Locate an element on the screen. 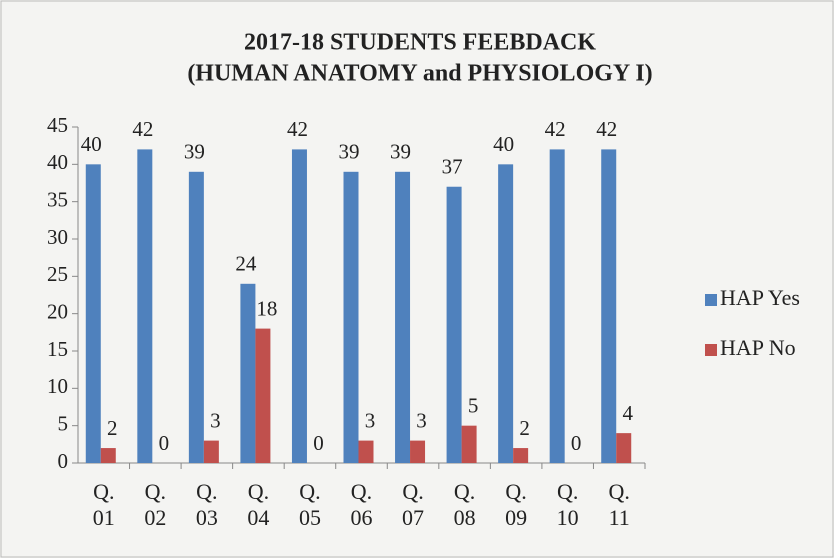 The image size is (834, 558). legend-label: HAP Yes is located at coordinates (760, 297).